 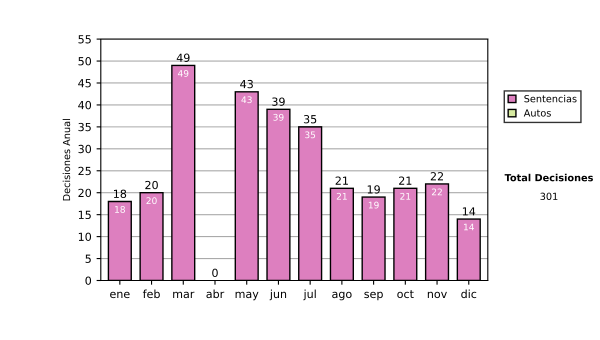 What do you see at coordinates (278, 117) in the screenshot?
I see `data-label: 39` at bounding box center [278, 117].